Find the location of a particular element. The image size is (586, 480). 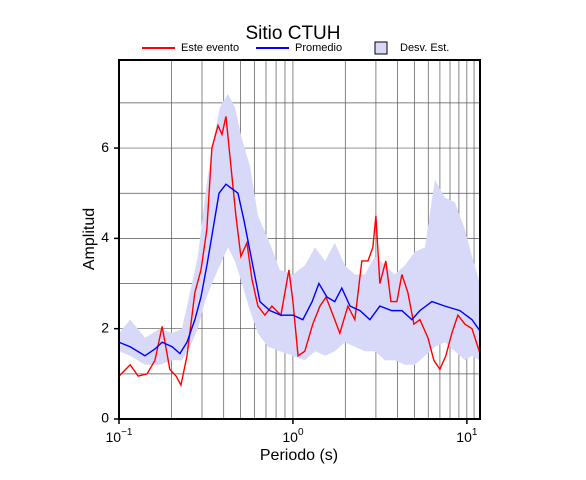

x-tick-label: 10¹ is located at coordinates (467, 436).